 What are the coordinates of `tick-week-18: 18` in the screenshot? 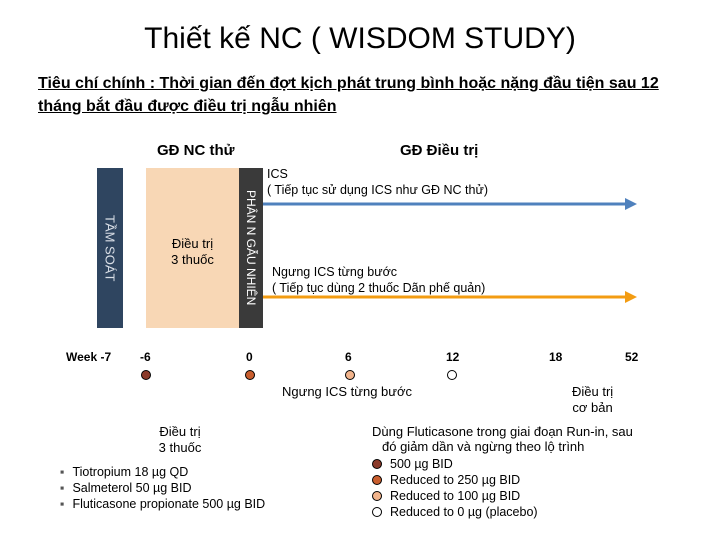 It's located at (556, 357).